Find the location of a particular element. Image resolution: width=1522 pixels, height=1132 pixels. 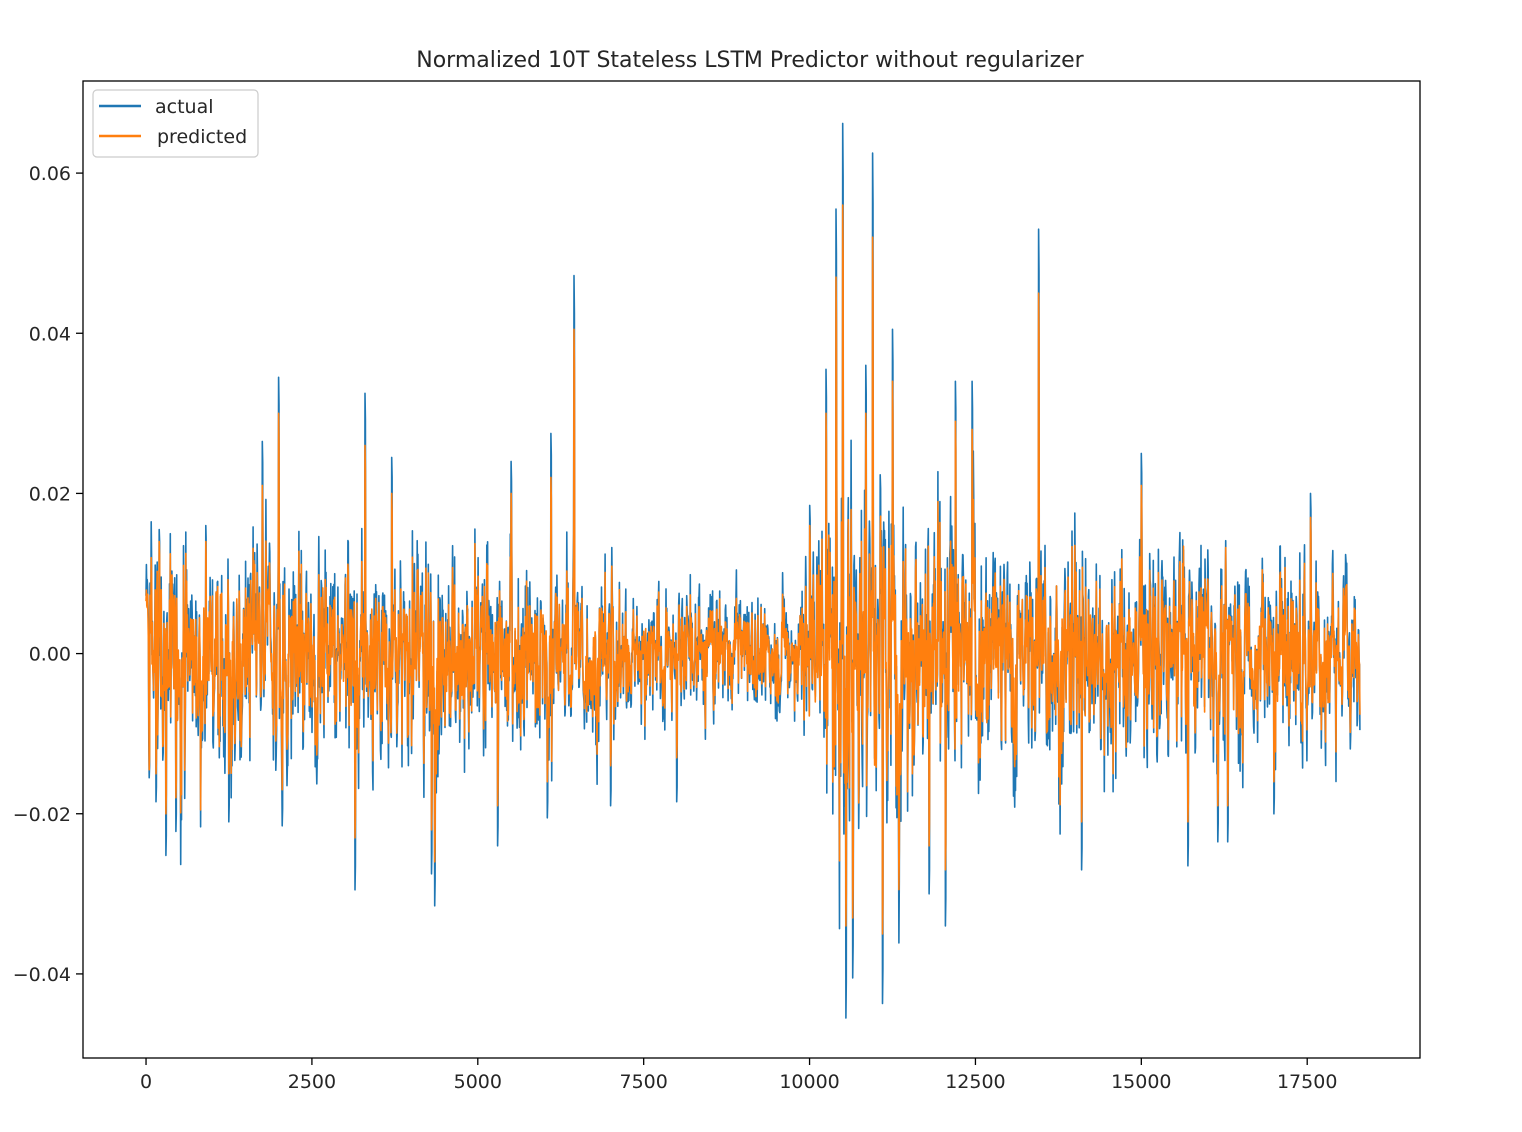

x-tick-label: 0 is located at coordinates (146, 1082).